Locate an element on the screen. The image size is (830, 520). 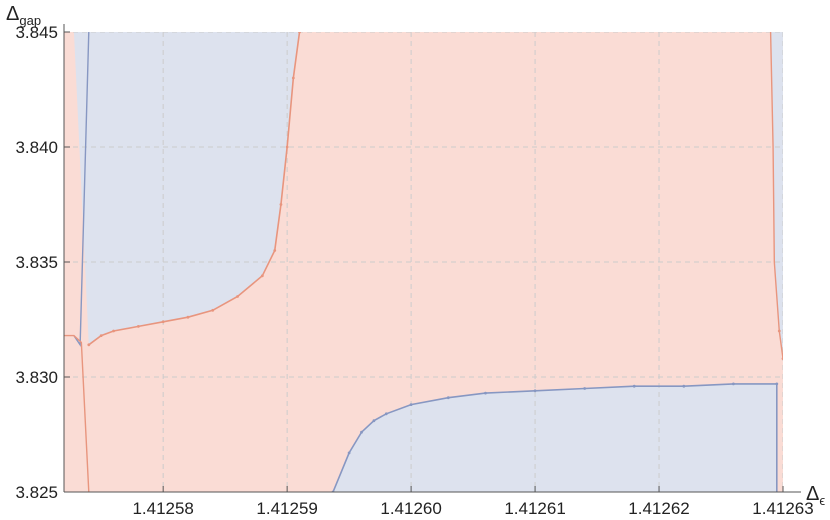
left-edge-marker is located at coordinates (51, 335).